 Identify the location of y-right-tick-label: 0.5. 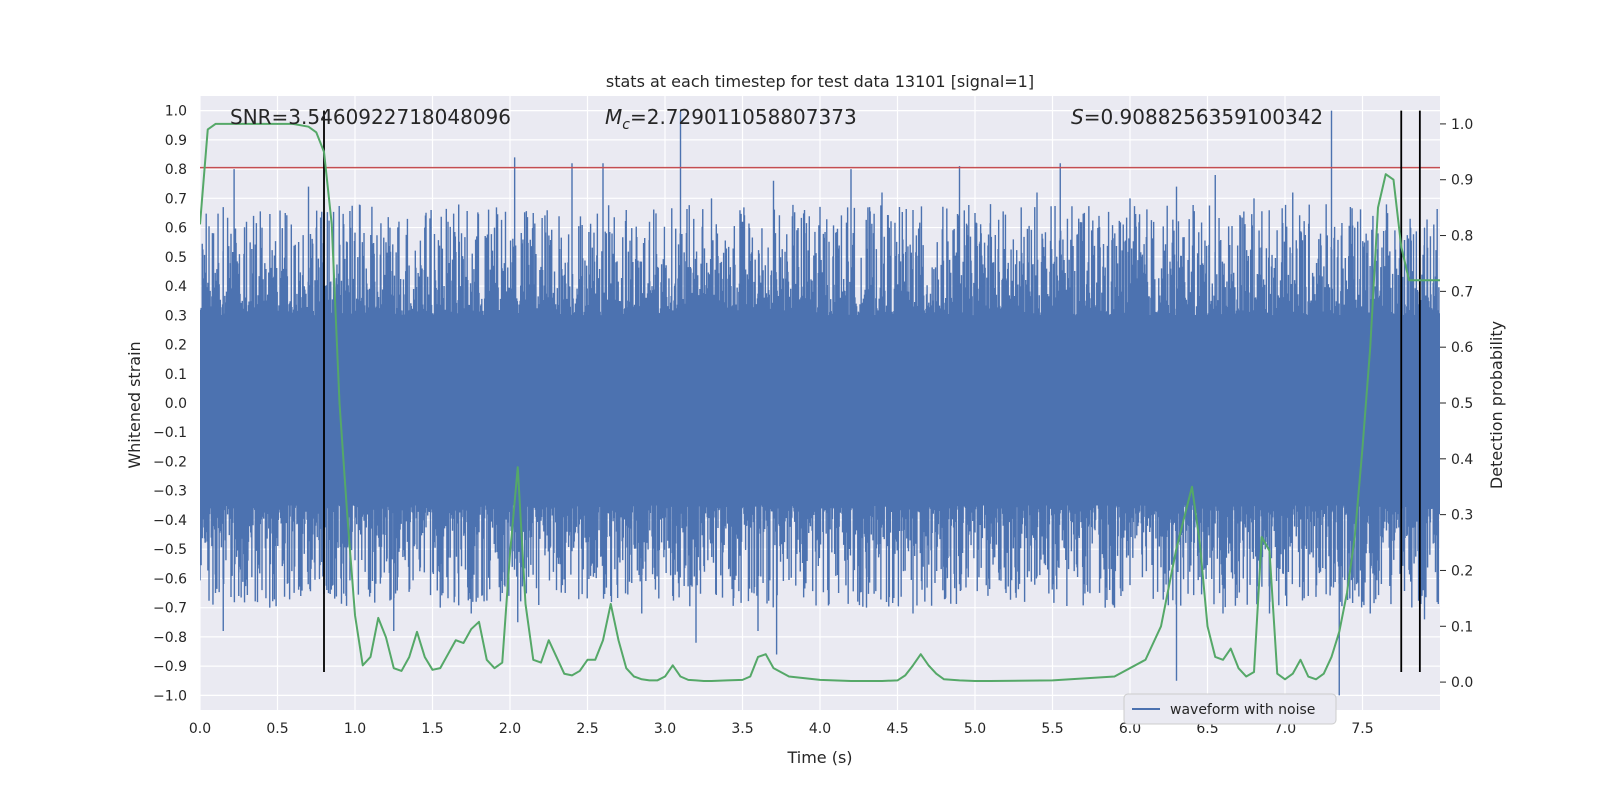
(1462, 404).